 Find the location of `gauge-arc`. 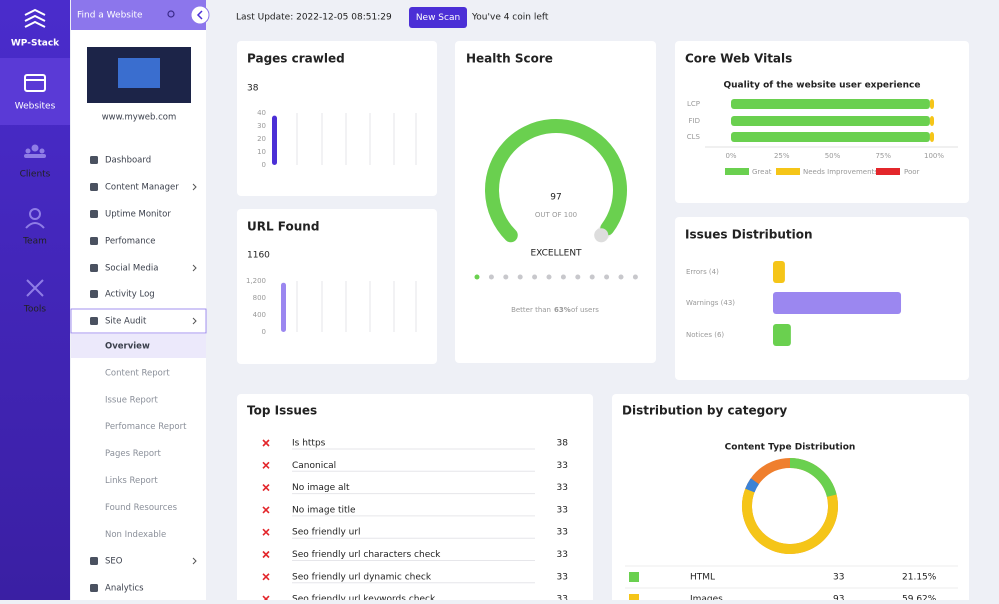

gauge-arc is located at coordinates (556, 181).